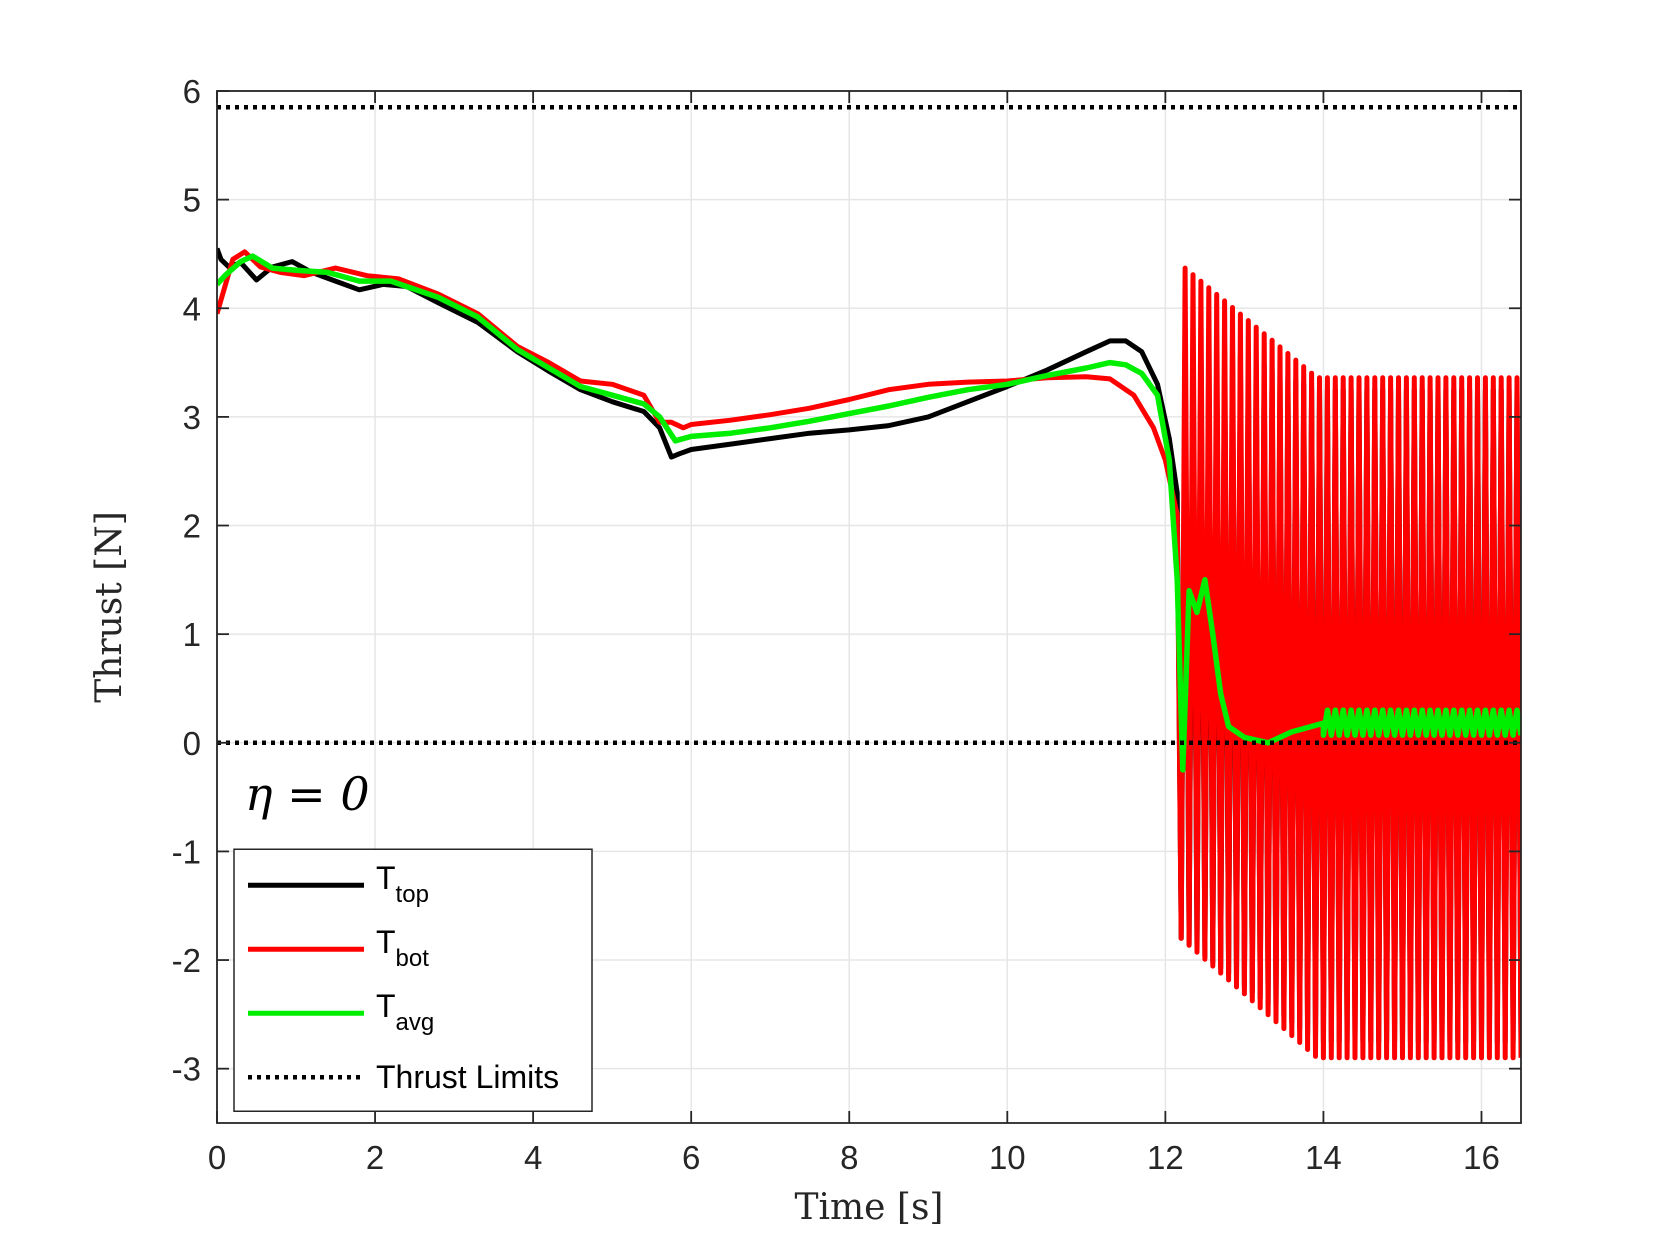 This screenshot has height=1246, width=1661. Describe the element at coordinates (192, 417) in the screenshot. I see `y-tick-label: 3` at that location.